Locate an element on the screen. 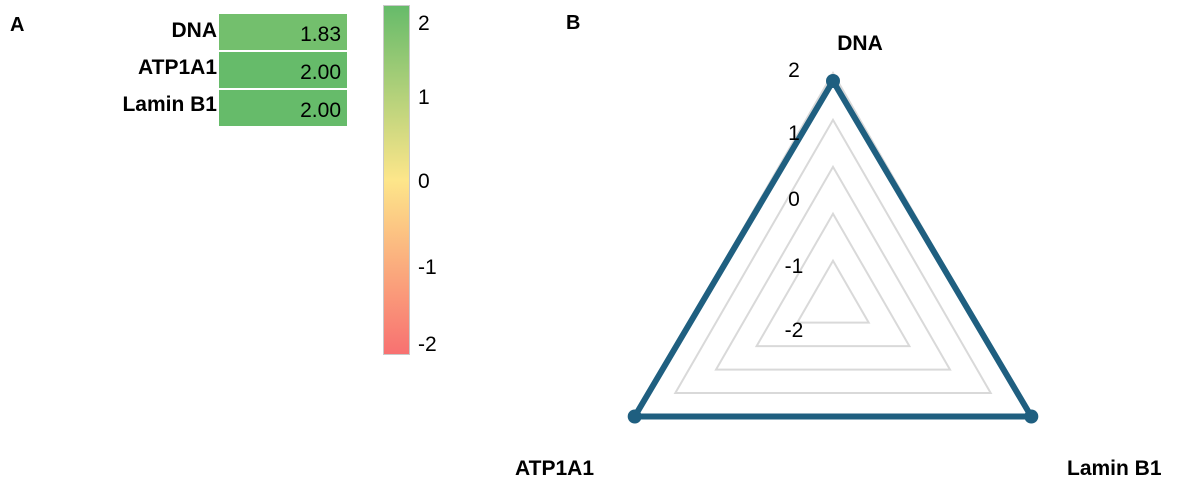 This screenshot has width=1194, height=480. colorbar-tick-0: 0 is located at coordinates (424, 181).